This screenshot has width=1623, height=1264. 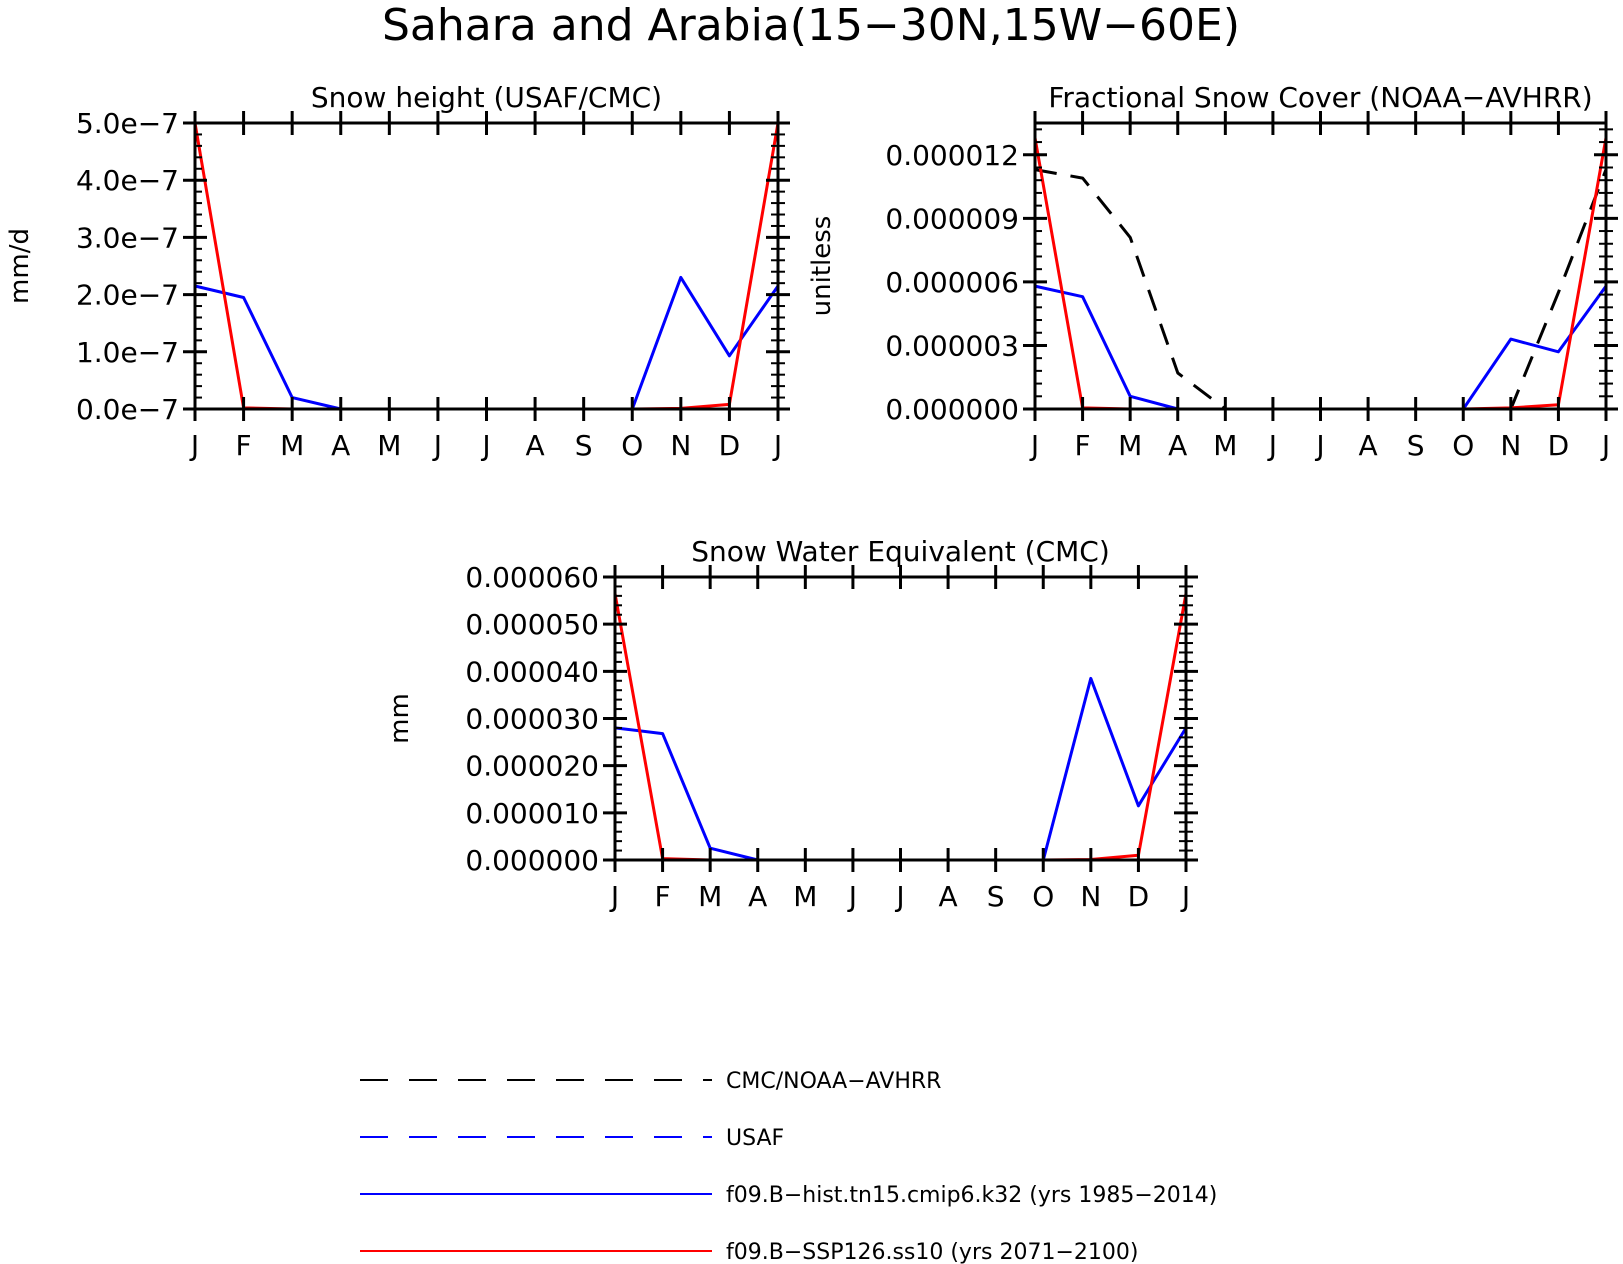 What do you see at coordinates (952, 218) in the screenshot?
I see `y-tick-label: 0.000009` at bounding box center [952, 218].